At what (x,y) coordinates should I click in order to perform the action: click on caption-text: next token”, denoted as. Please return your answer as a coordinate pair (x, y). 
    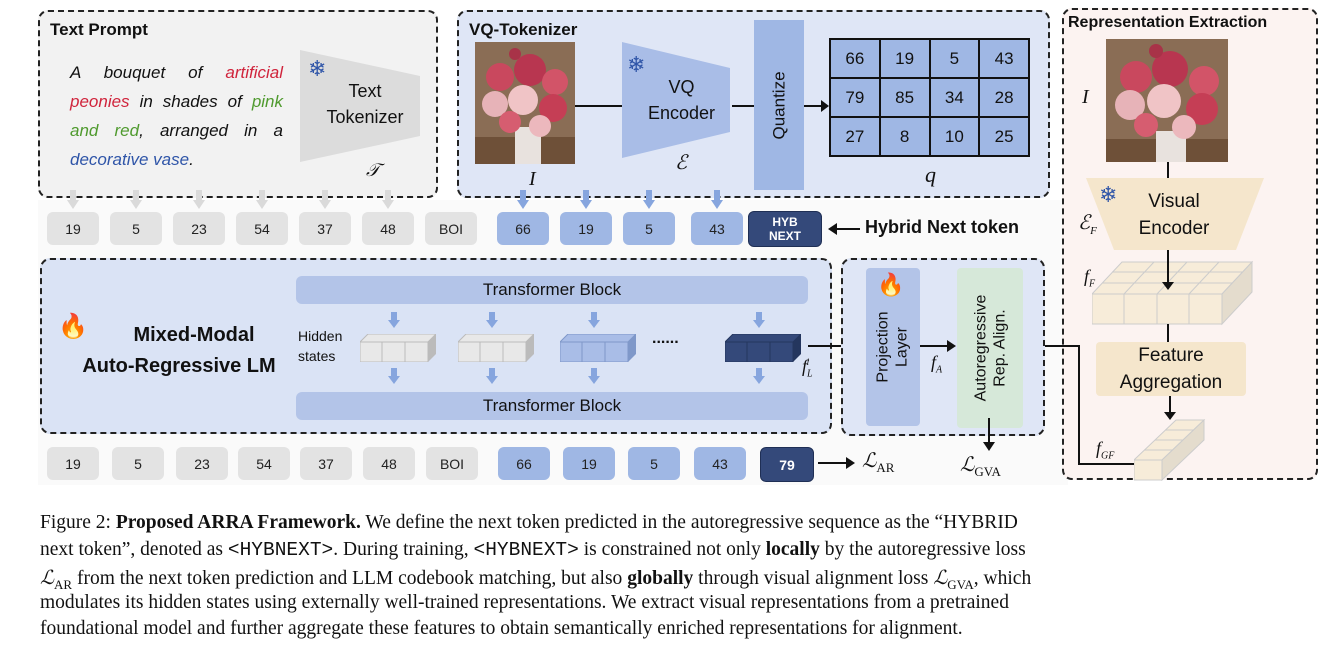
    Looking at the image, I should click on (134, 549).